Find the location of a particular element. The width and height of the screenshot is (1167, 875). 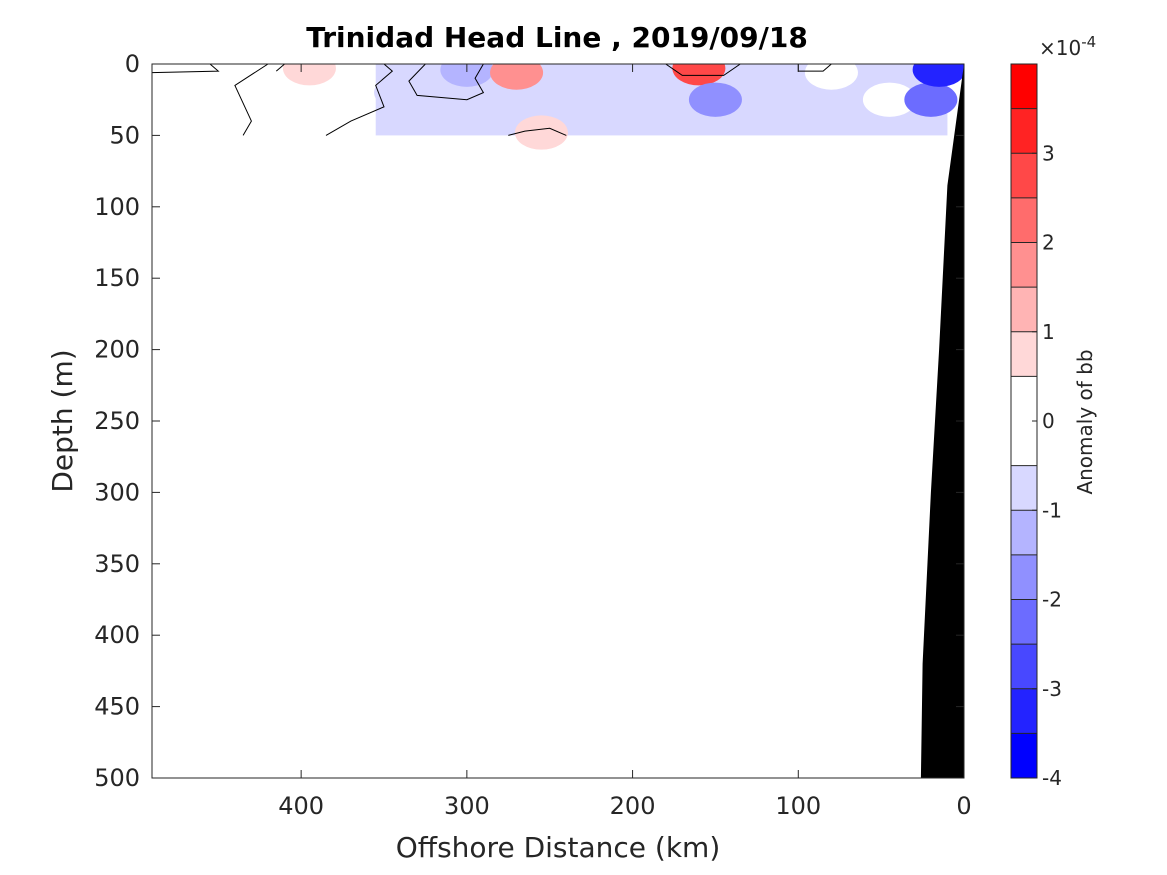

y-tick-label: 0 is located at coordinates (132, 64).